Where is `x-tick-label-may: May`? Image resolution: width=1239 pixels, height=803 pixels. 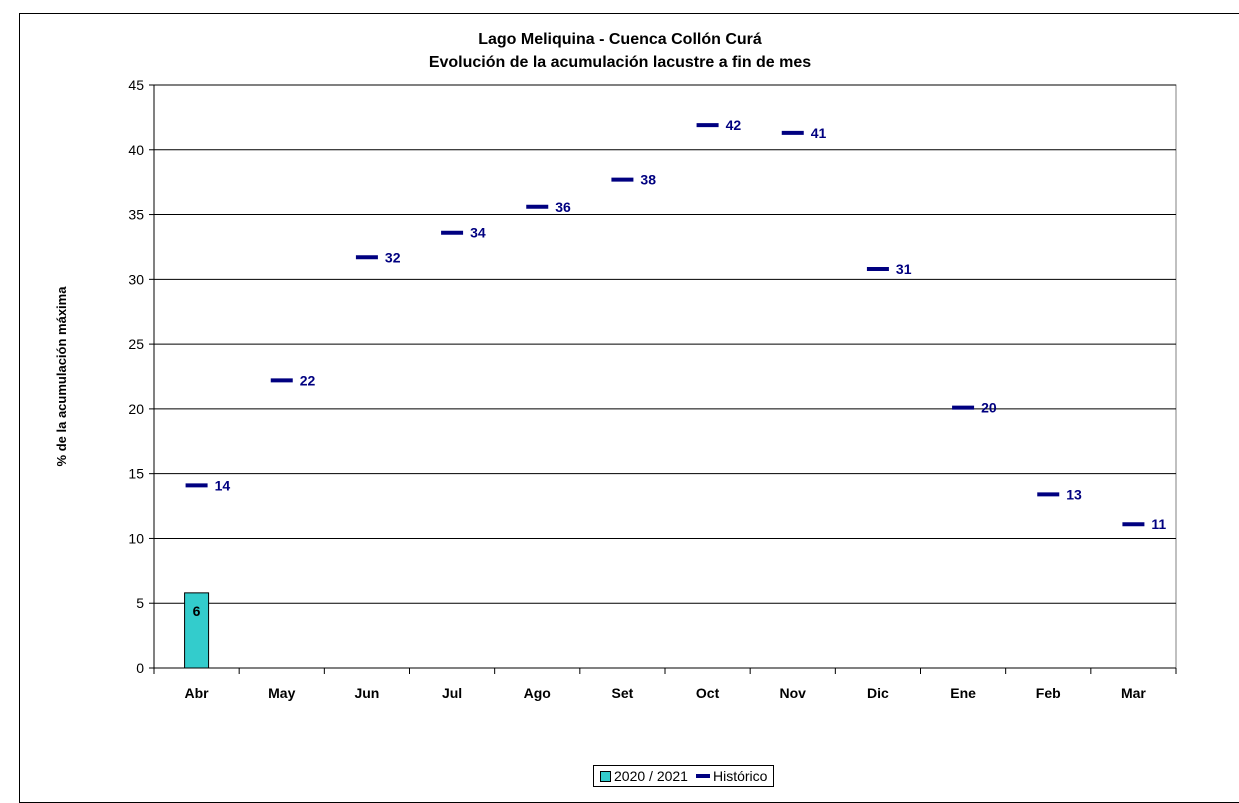 x-tick-label-may: May is located at coordinates (281, 693).